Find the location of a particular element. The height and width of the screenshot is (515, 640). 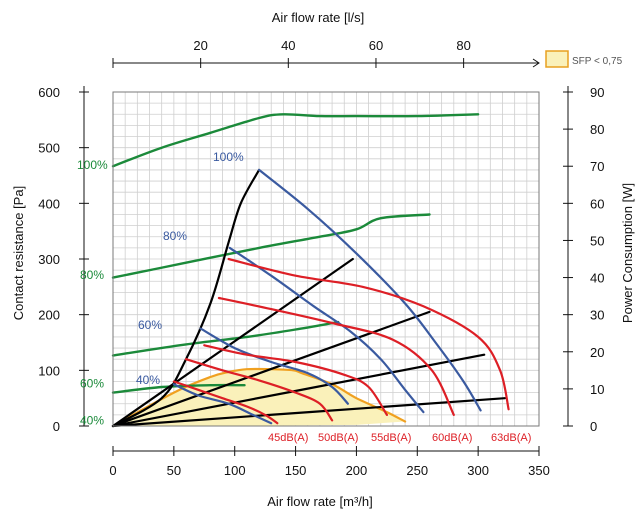

x-tick-label: 0 is located at coordinates (112, 470).